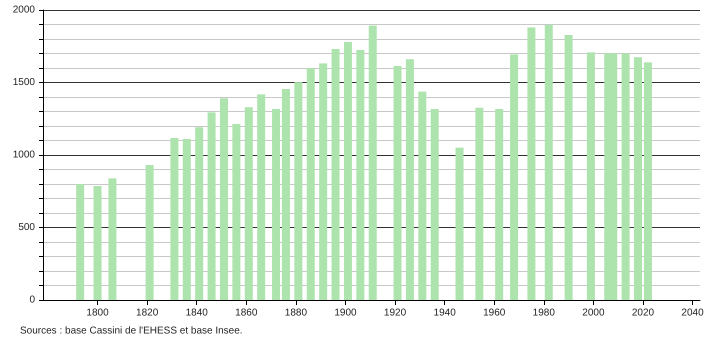  Describe the element at coordinates (131, 331) in the screenshot. I see `source-note: Sources : base Cassini de l'EHESS et base Insee.` at that location.